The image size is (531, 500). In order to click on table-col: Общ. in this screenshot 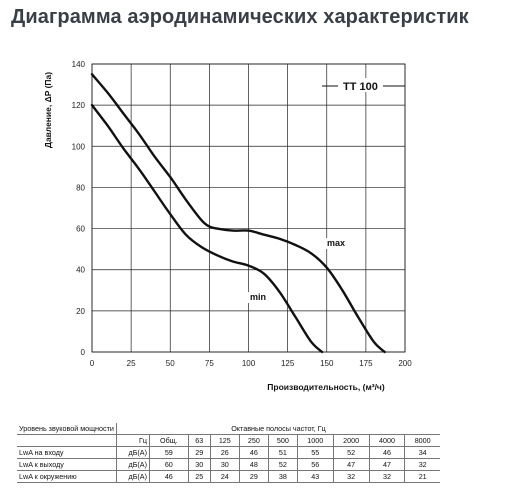, I will do `click(169, 440)`.